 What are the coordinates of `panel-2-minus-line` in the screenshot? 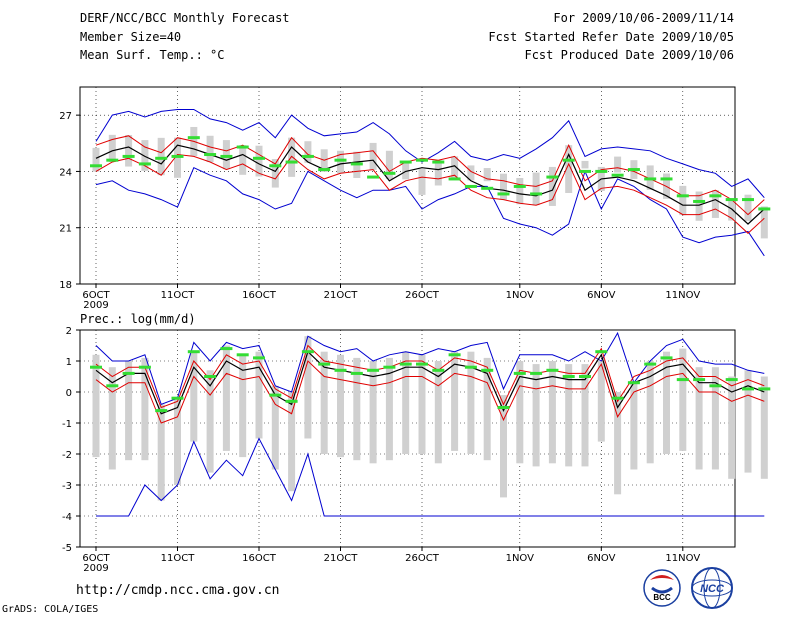 It's located at (430, 392).